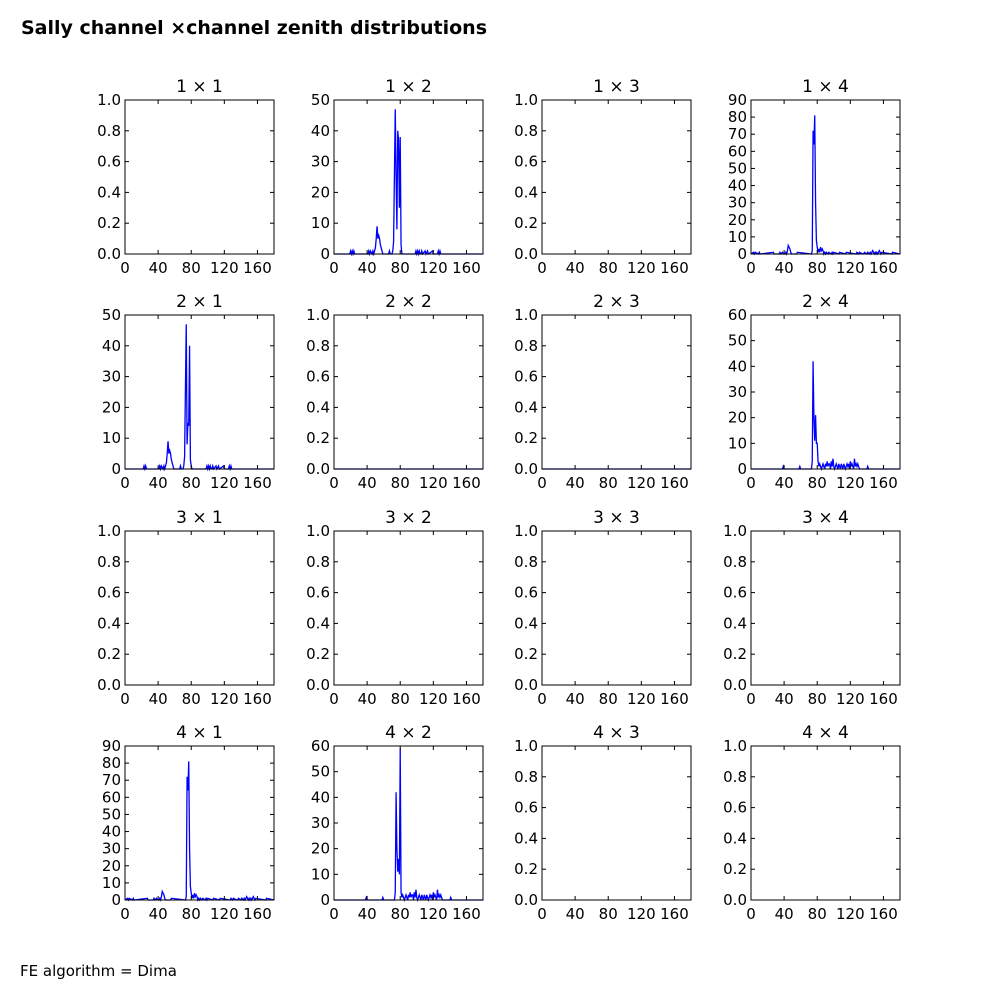  Describe the element at coordinates (199, 518) in the screenshot. I see `subplot-3-1-title: 3 × 1` at that location.